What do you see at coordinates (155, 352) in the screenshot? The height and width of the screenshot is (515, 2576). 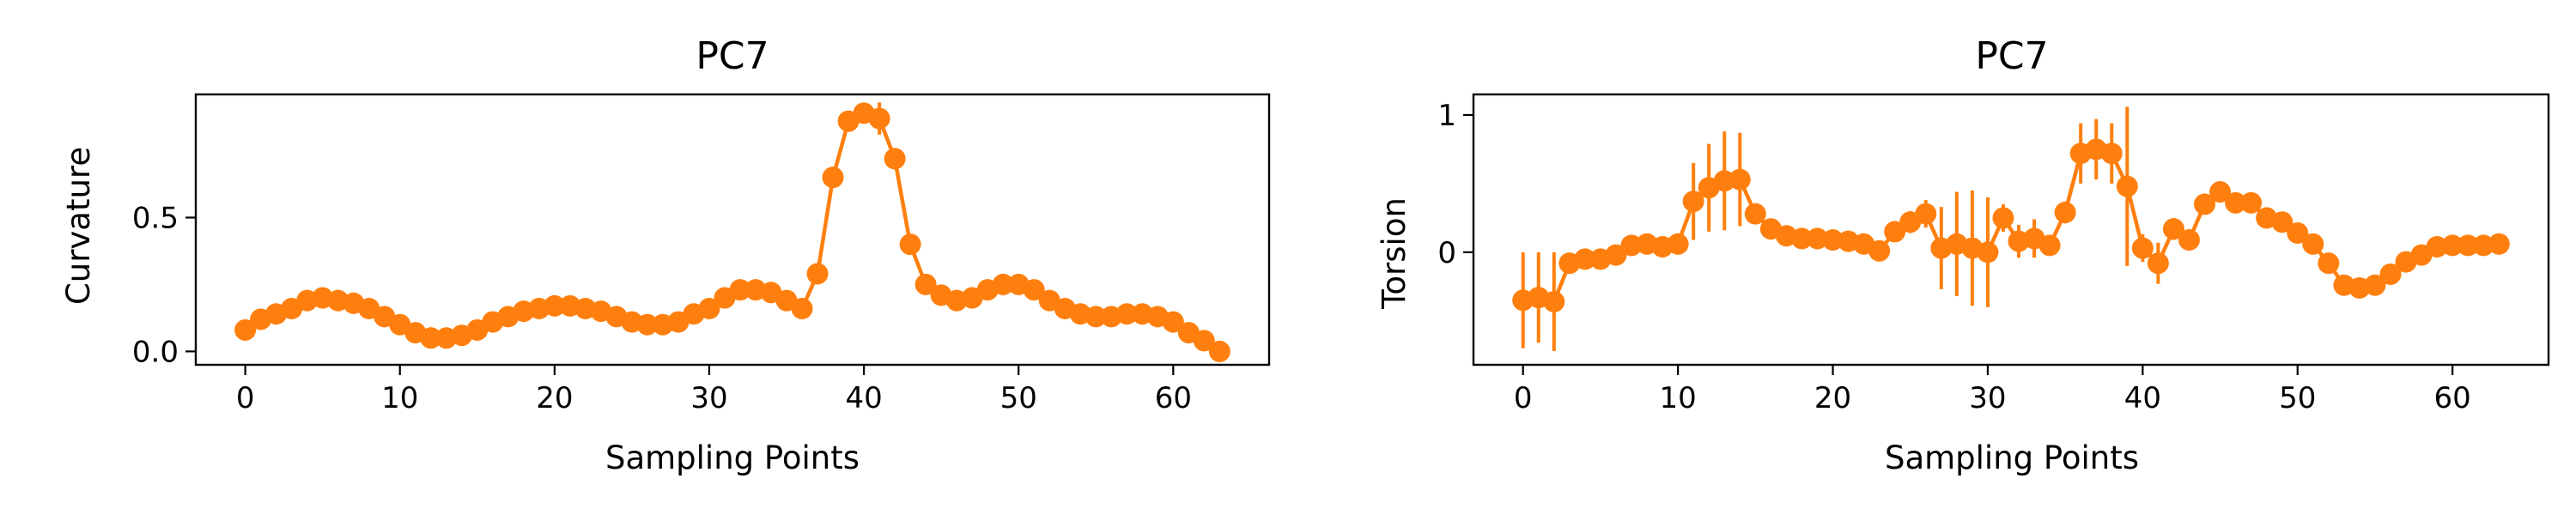 I see `y-tick-label: 0.0` at bounding box center [155, 352].